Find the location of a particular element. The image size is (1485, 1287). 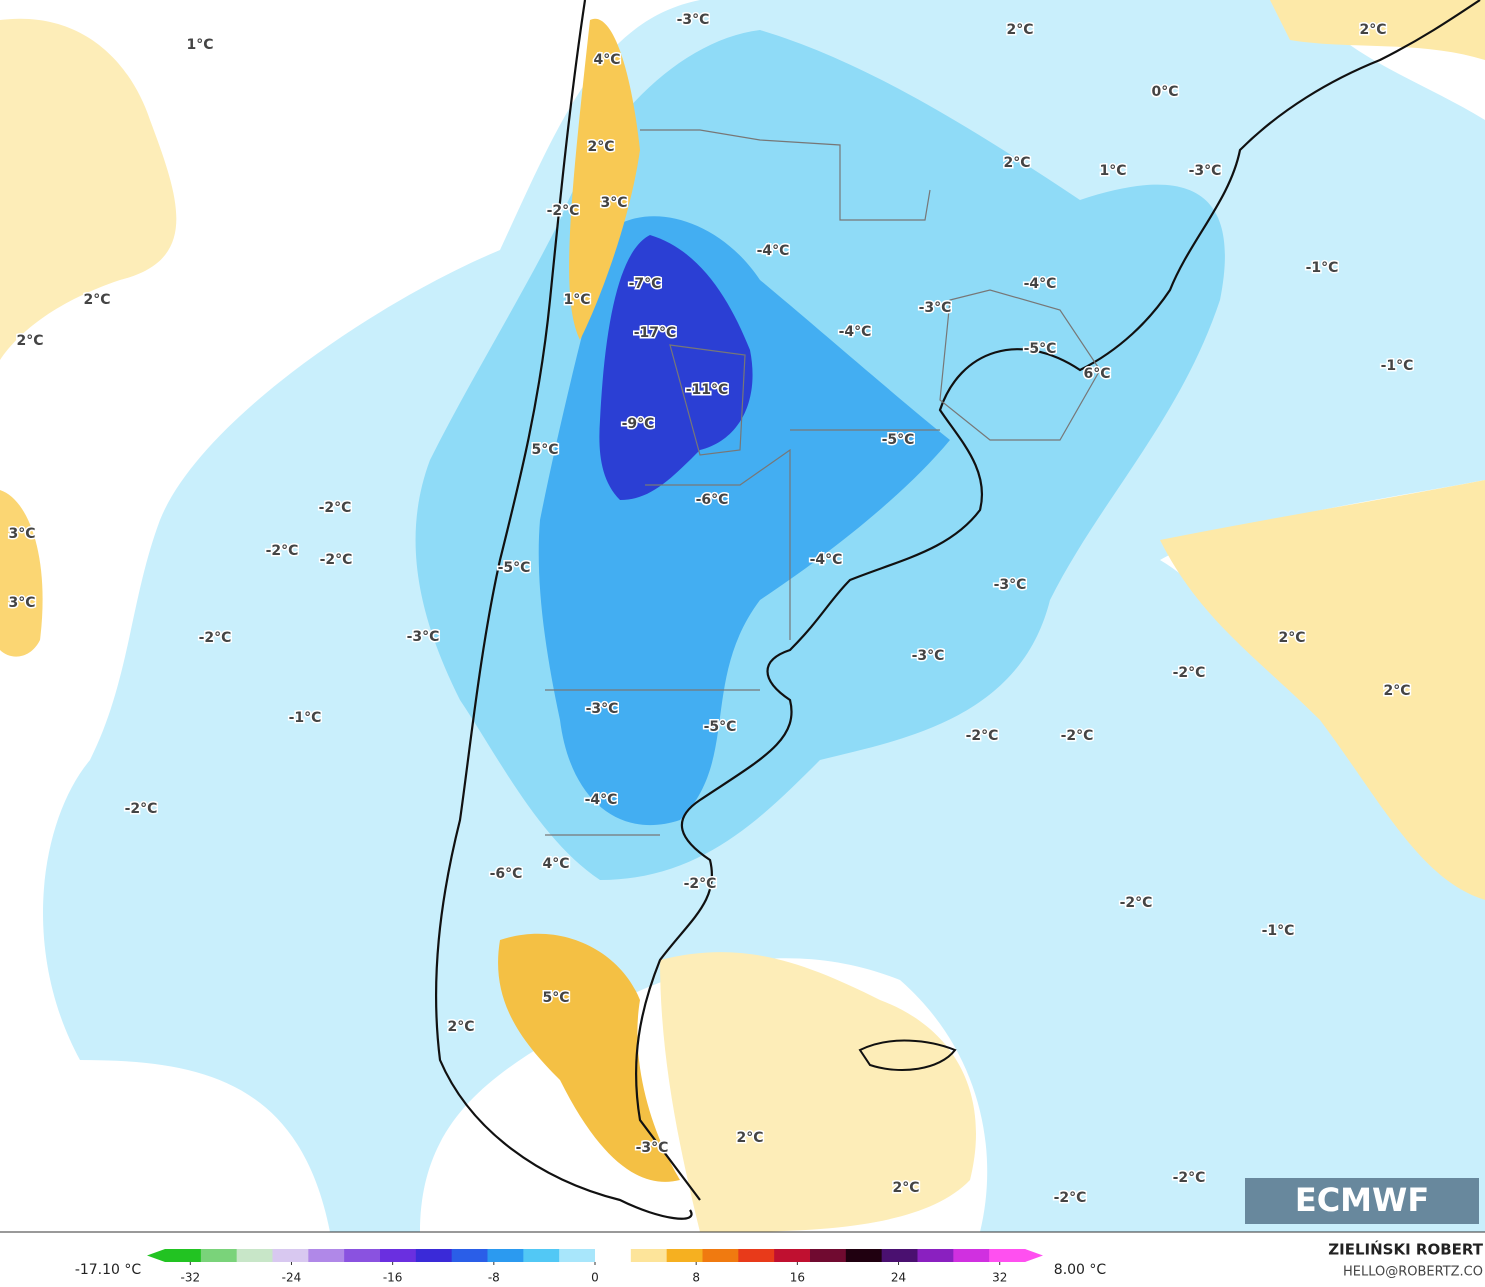

colorbar-tick-label: 0 is located at coordinates (595, 1278).